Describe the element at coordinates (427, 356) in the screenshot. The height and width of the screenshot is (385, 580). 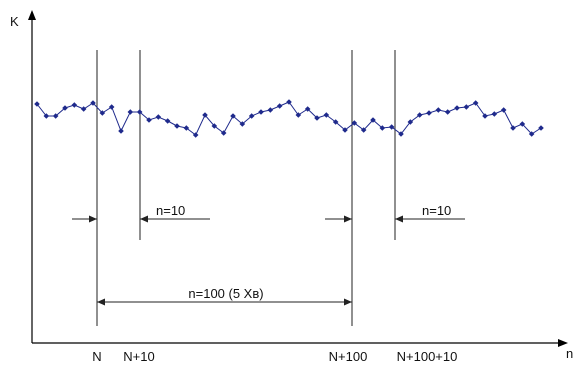
I see `x-marker-label-n-plus-100-plus-10: N+100+10` at that location.